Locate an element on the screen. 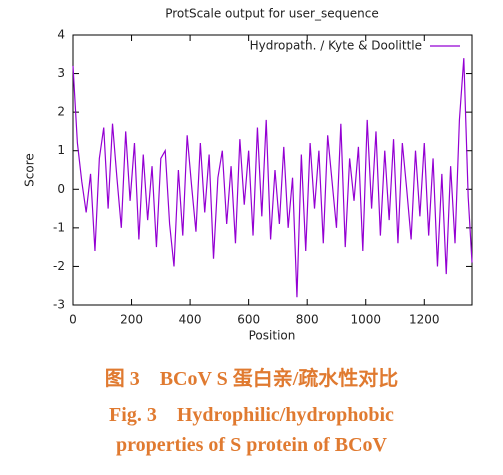  chart-title: ProtScale output for user_sequence is located at coordinates (272, 14).